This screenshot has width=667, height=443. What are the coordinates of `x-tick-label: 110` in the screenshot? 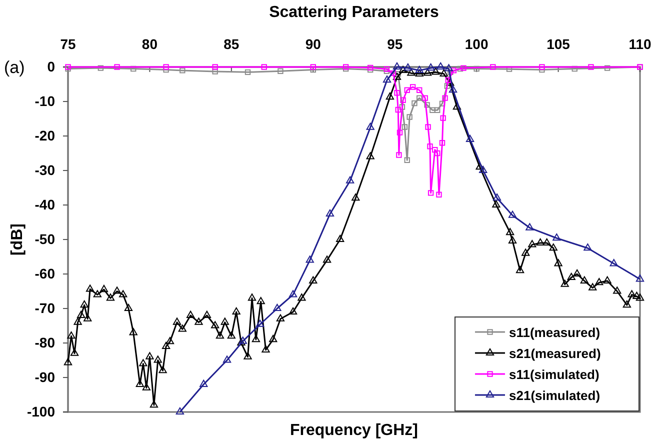 It's located at (640, 44).